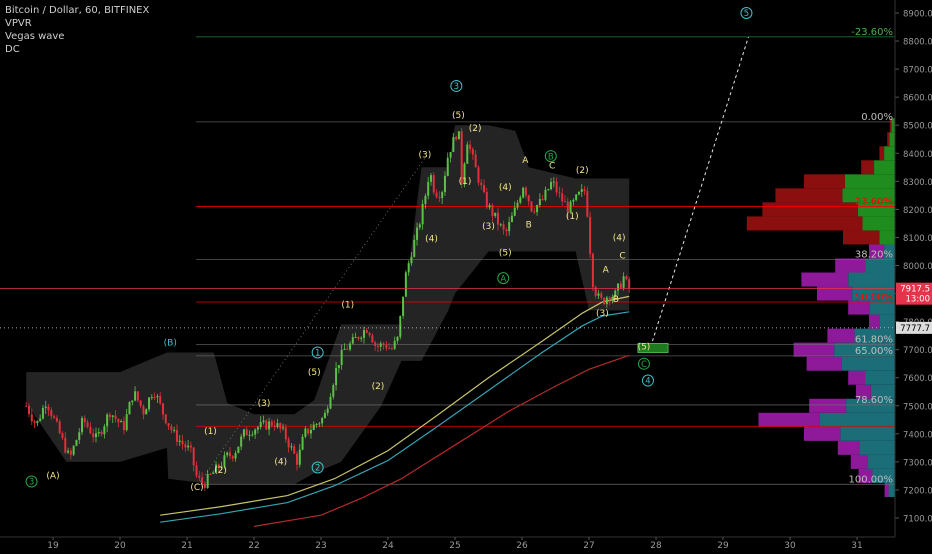 The width and height of the screenshot is (932, 554). Describe the element at coordinates (35, 36) in the screenshot. I see `legend-indicator-vegas-wave: Vegas wave` at that location.